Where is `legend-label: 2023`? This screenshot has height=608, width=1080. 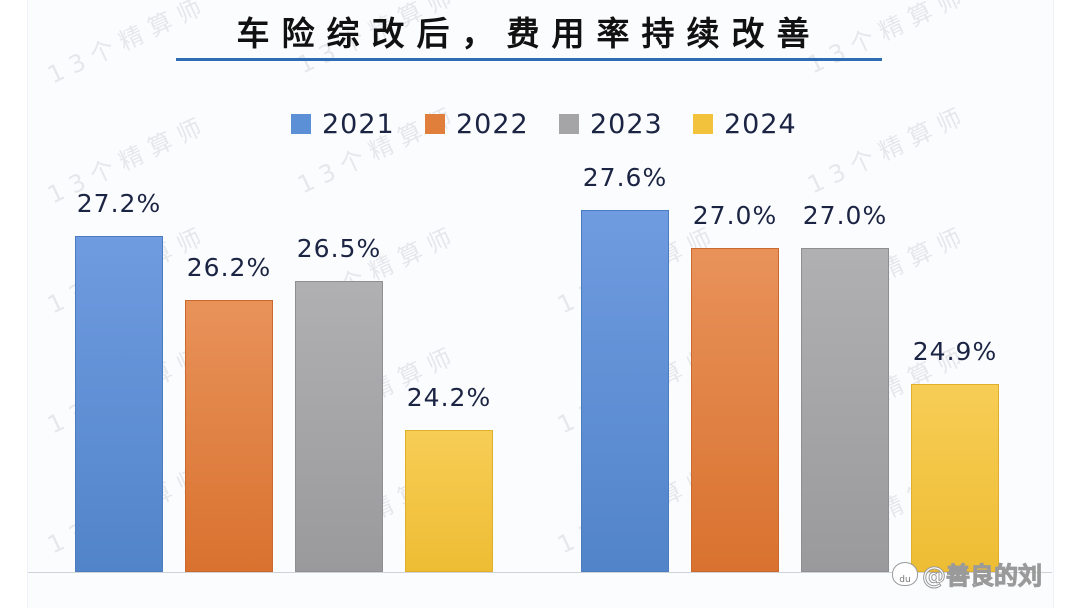
legend-label: 2023 is located at coordinates (626, 124).